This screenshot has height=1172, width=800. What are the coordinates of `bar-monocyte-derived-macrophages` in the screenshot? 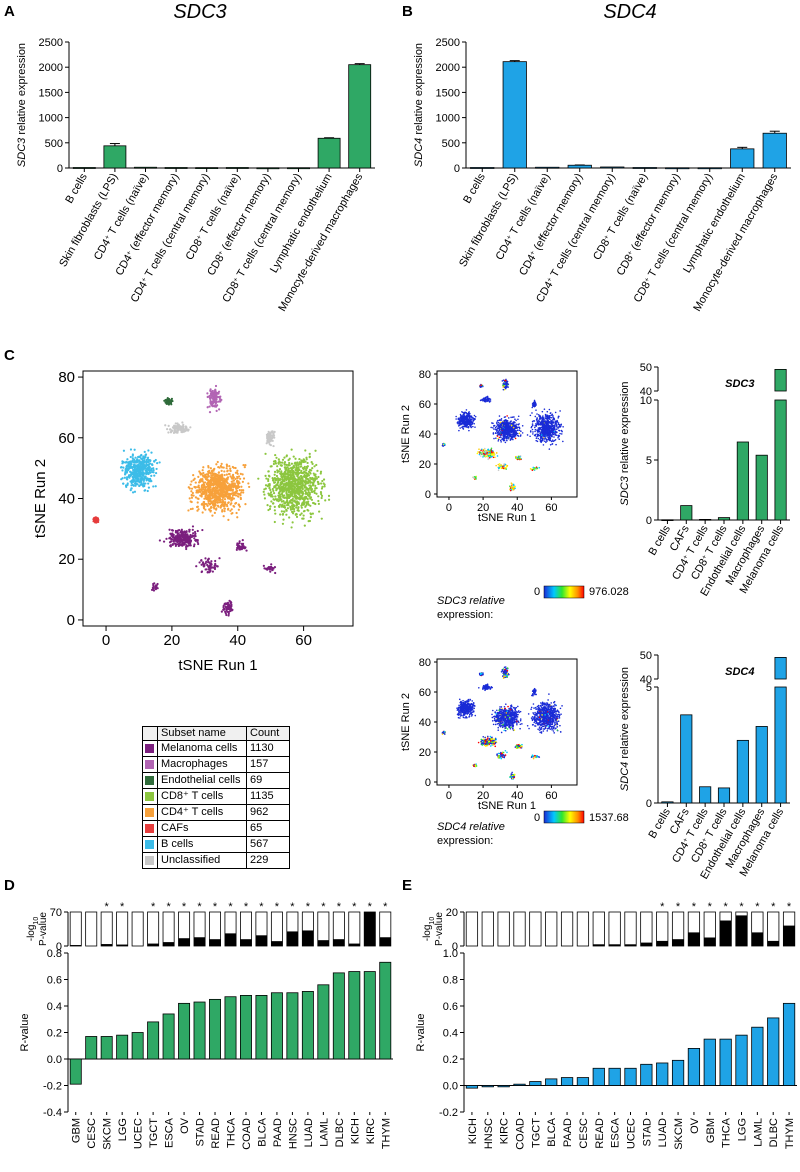 It's located at (774, 150).